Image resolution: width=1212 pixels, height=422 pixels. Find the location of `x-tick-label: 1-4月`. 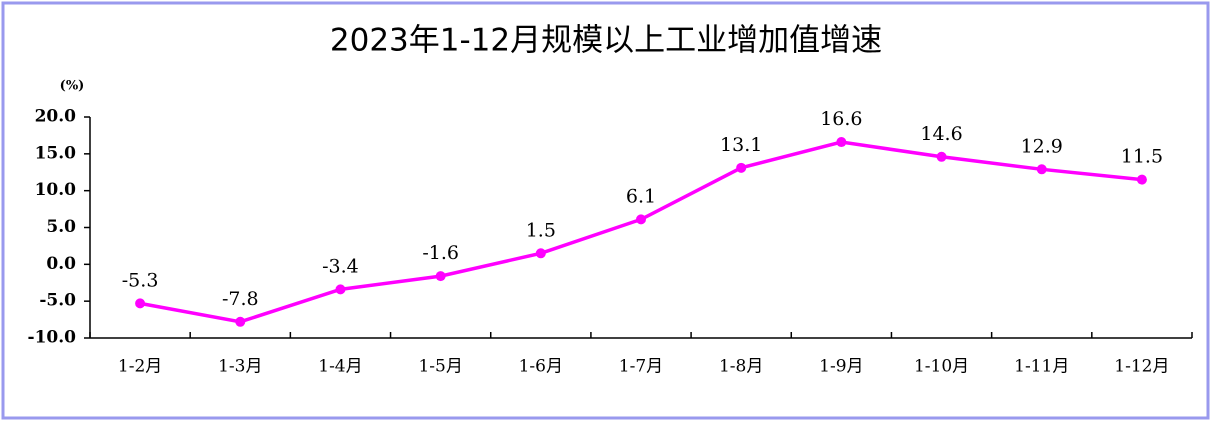

x-tick-label: 1-4月 is located at coordinates (340, 367).